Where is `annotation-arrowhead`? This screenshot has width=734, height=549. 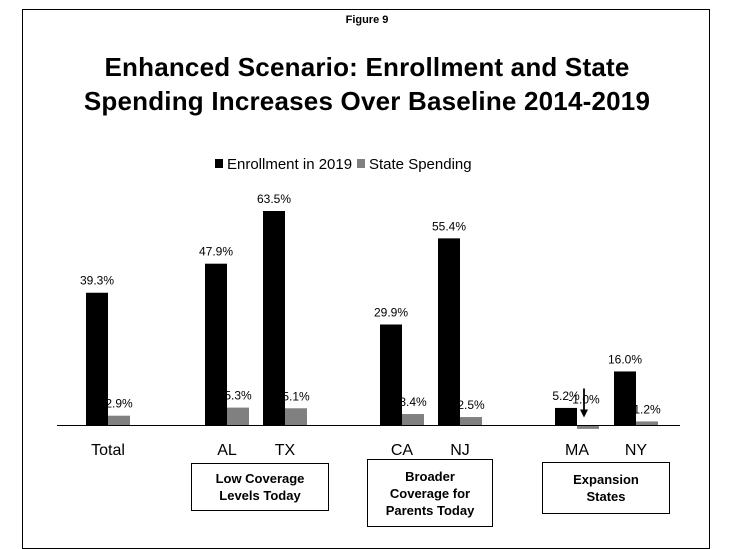
annotation-arrowhead is located at coordinates (584, 413).